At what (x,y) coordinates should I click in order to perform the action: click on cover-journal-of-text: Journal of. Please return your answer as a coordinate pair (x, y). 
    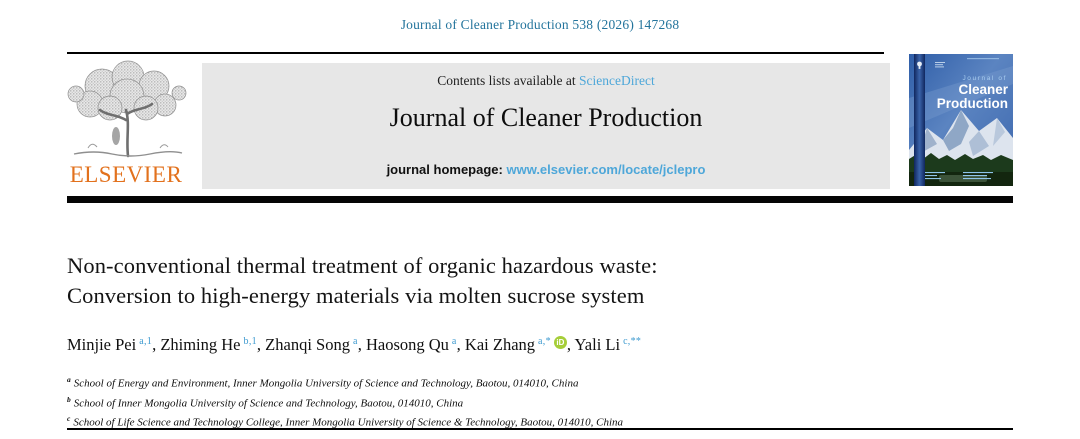
    Looking at the image, I should click on (984, 78).